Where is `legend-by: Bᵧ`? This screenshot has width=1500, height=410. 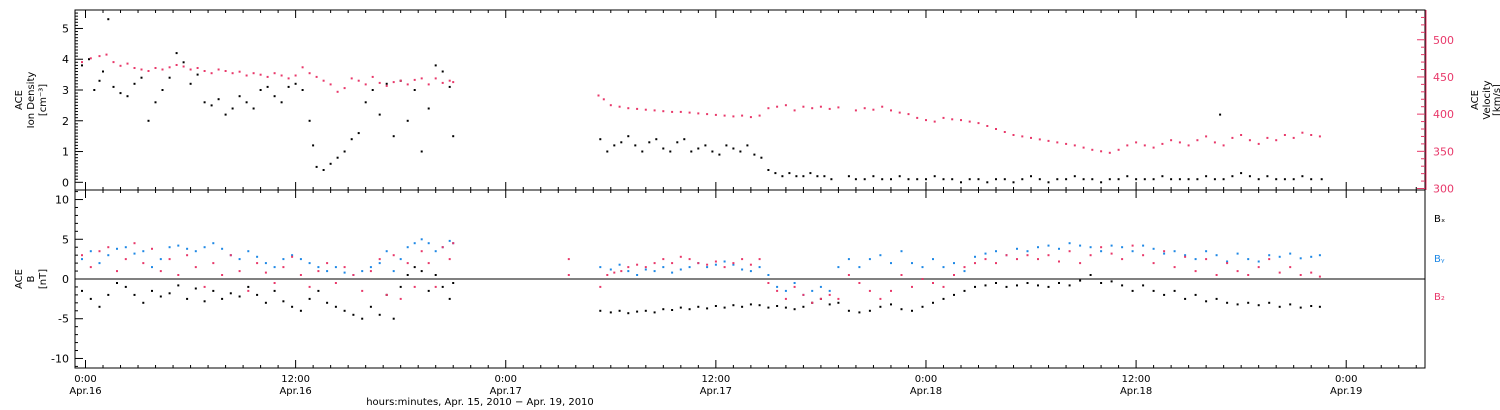 legend-by: Bᵧ is located at coordinates (1439, 259).